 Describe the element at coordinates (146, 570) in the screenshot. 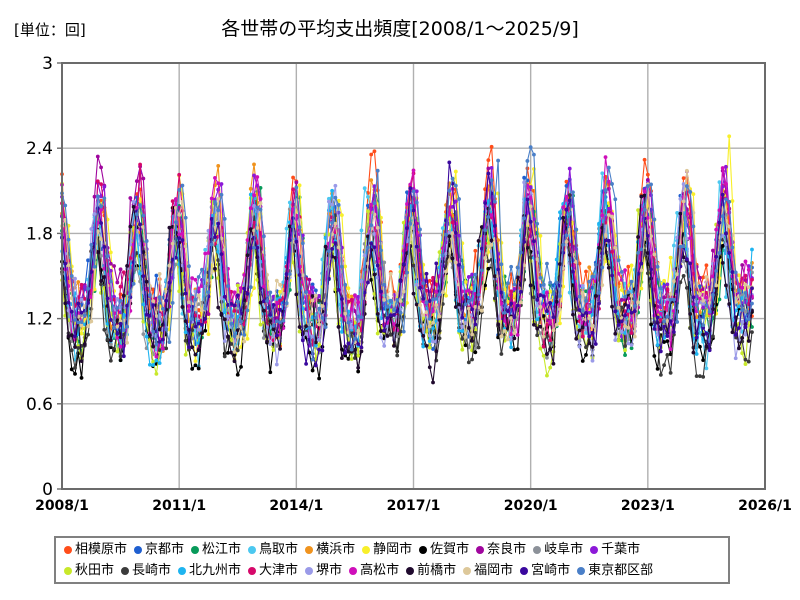

I see `legend-item: 長崎市` at that location.